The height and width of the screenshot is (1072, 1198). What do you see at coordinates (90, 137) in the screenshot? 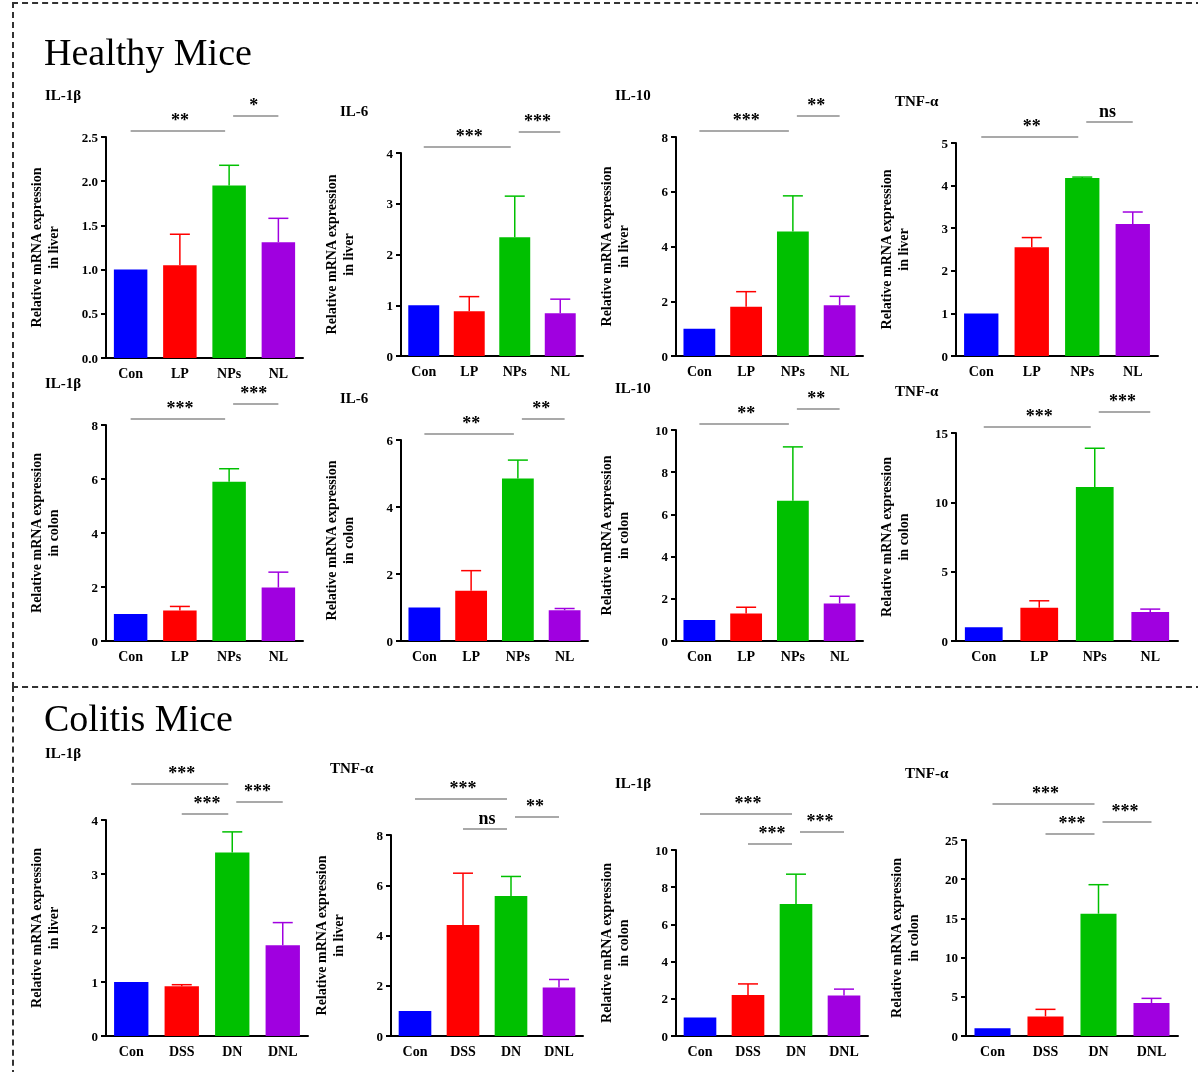
I see `y-tick-label: 2.5` at bounding box center [90, 137].